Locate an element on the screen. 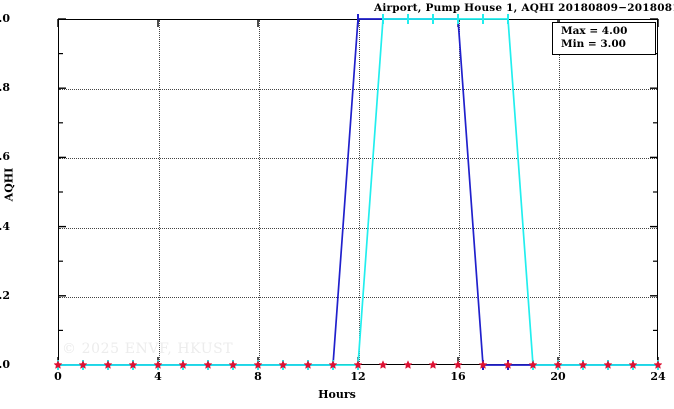 The width and height of the screenshot is (674, 409). minmax-annotation-box: Max = 4.00 Min = 3.00 is located at coordinates (604, 38).